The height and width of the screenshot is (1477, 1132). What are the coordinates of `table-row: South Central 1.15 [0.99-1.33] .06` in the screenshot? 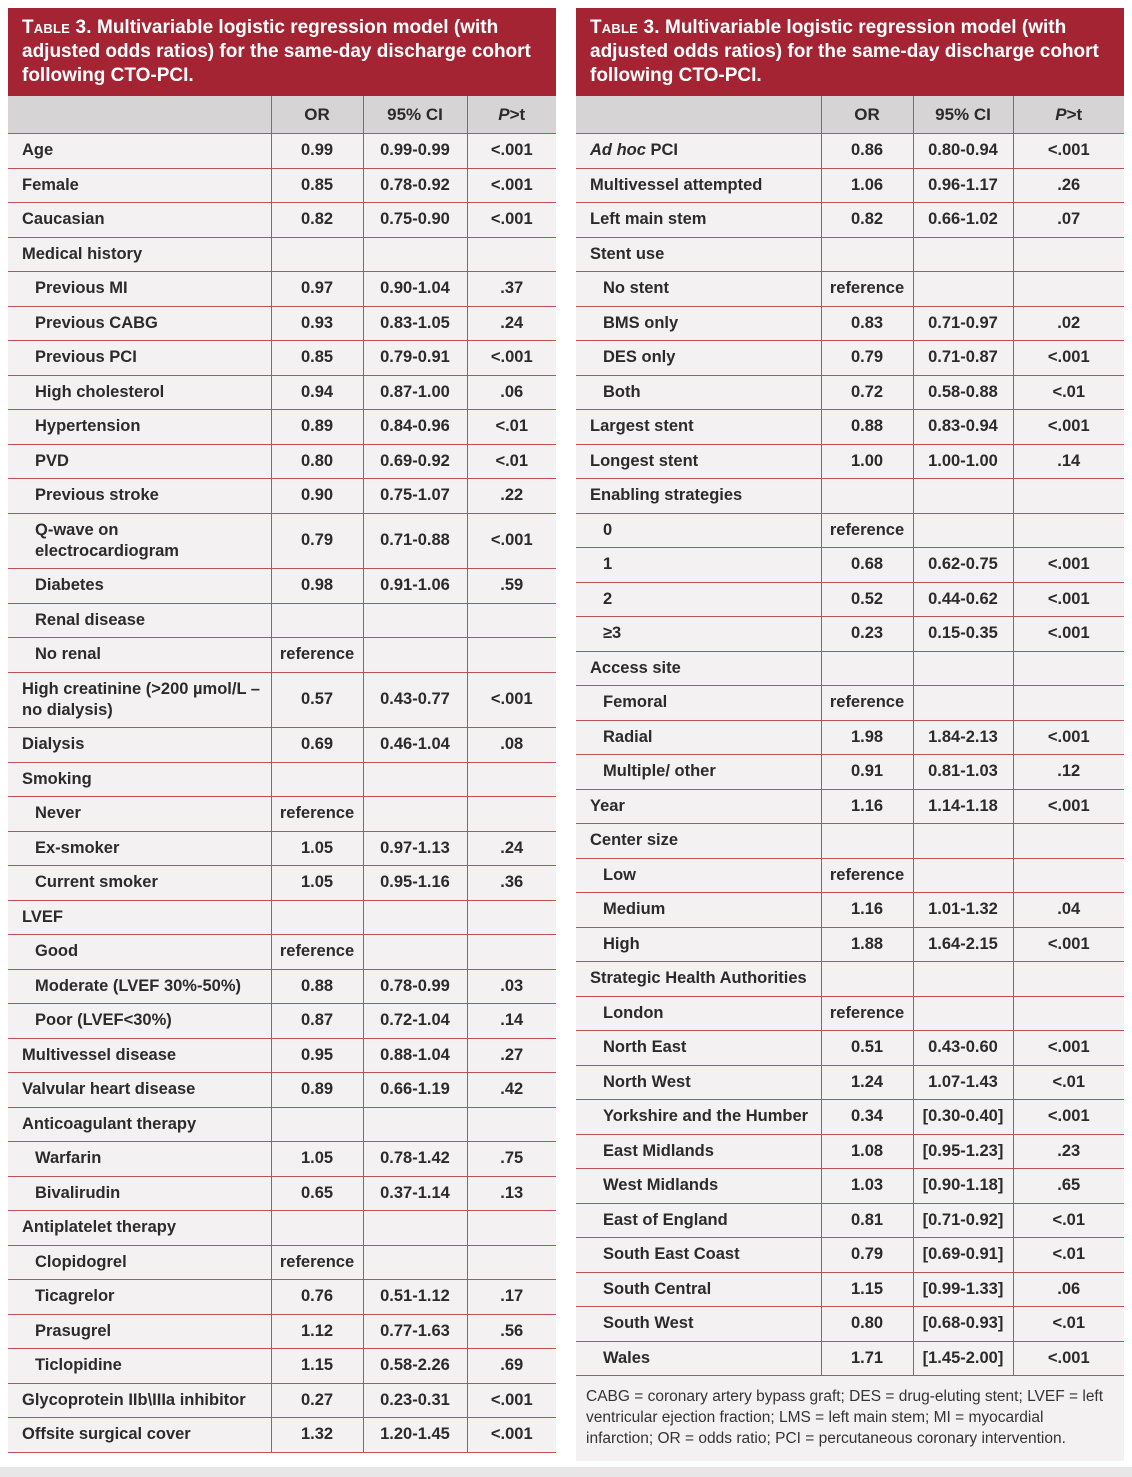 It's located at (850, 1289).